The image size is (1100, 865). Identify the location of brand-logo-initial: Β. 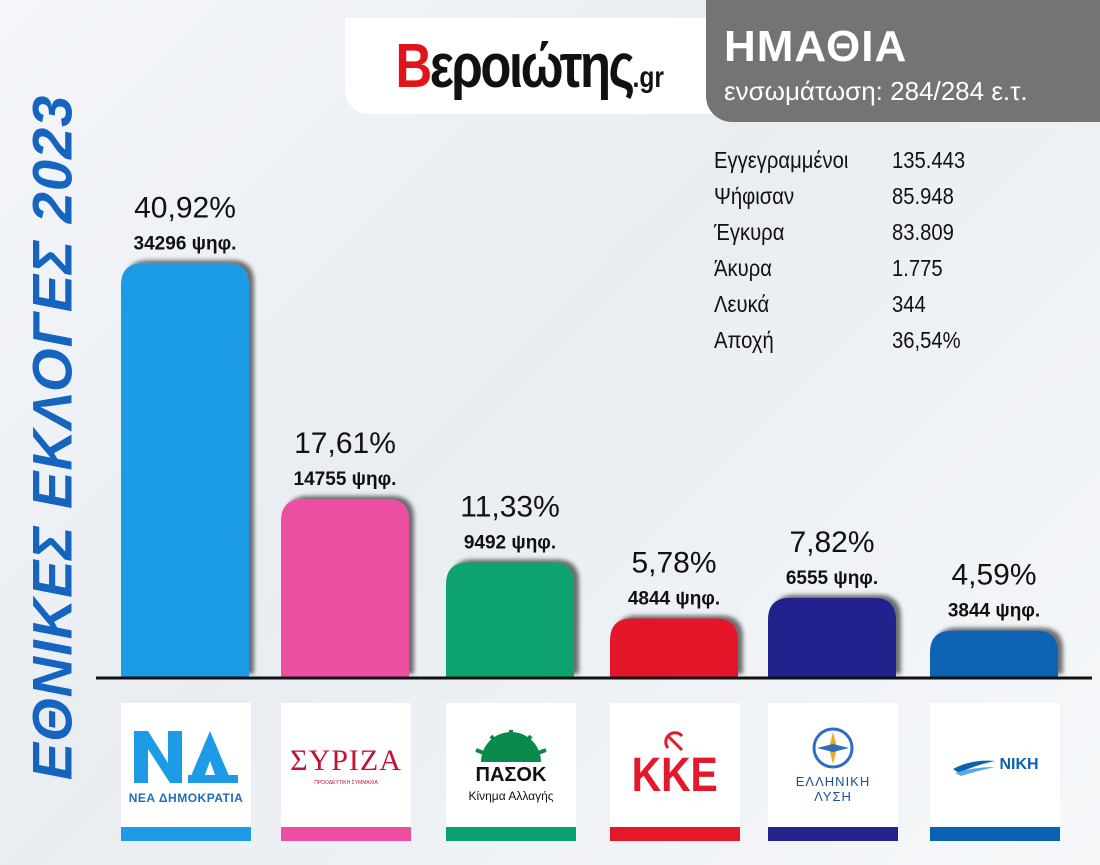
(414, 66).